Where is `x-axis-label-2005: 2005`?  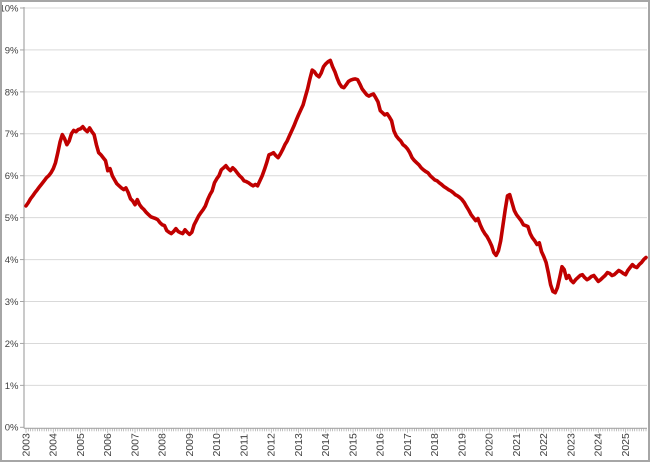
x-axis-label-2005: 2005 is located at coordinates (81, 445).